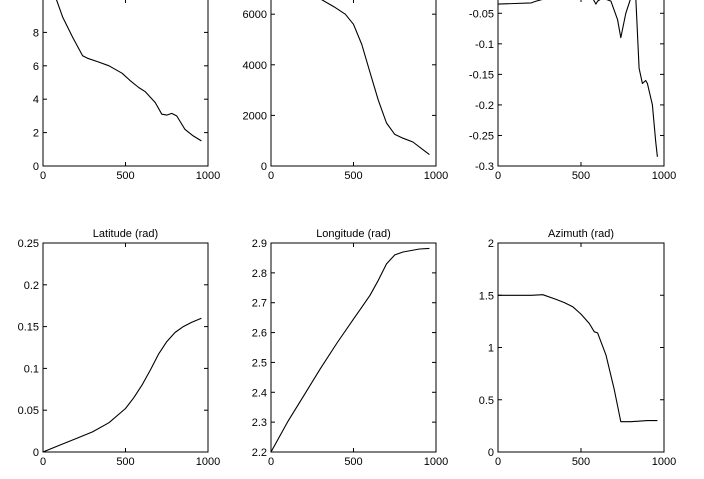 This screenshot has width=704, height=479. Describe the element at coordinates (259, 304) in the screenshot. I see `y-tick-label: 2.7` at that location.